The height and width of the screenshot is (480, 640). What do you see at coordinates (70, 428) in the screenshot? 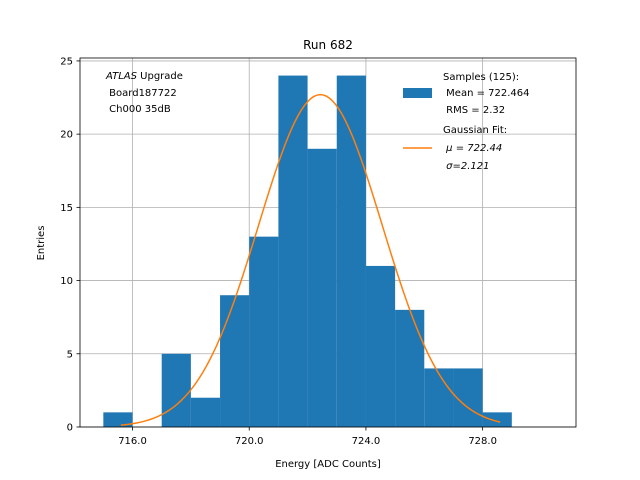
I see `y-tick-label: 0` at bounding box center [70, 428].